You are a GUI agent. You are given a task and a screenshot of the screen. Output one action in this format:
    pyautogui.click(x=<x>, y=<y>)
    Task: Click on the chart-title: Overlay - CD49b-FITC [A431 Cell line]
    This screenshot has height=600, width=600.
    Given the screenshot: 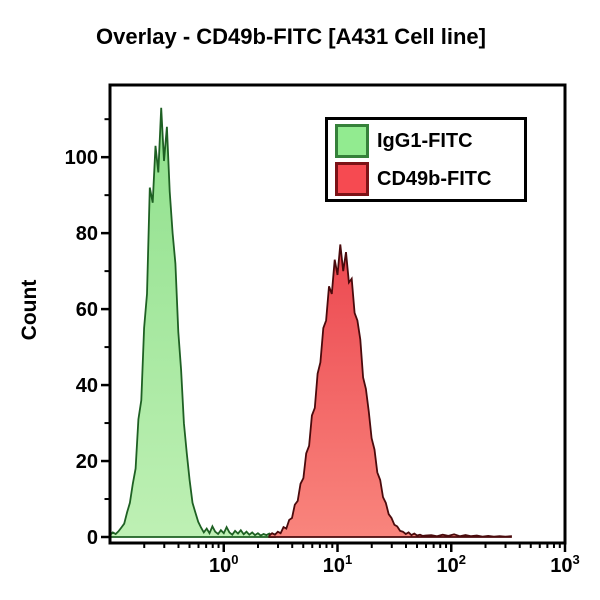 What is the action you would take?
    pyautogui.click(x=291, y=36)
    